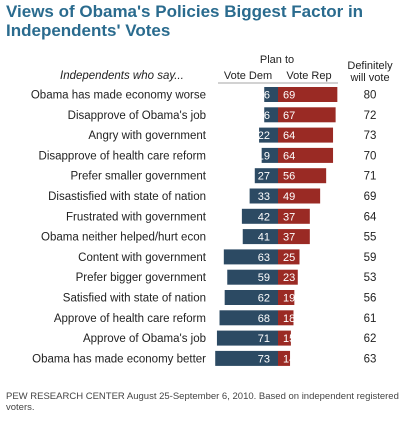 The height and width of the screenshot is (425, 408). I want to click on data-label-definitely-vote: 56, so click(370, 299).